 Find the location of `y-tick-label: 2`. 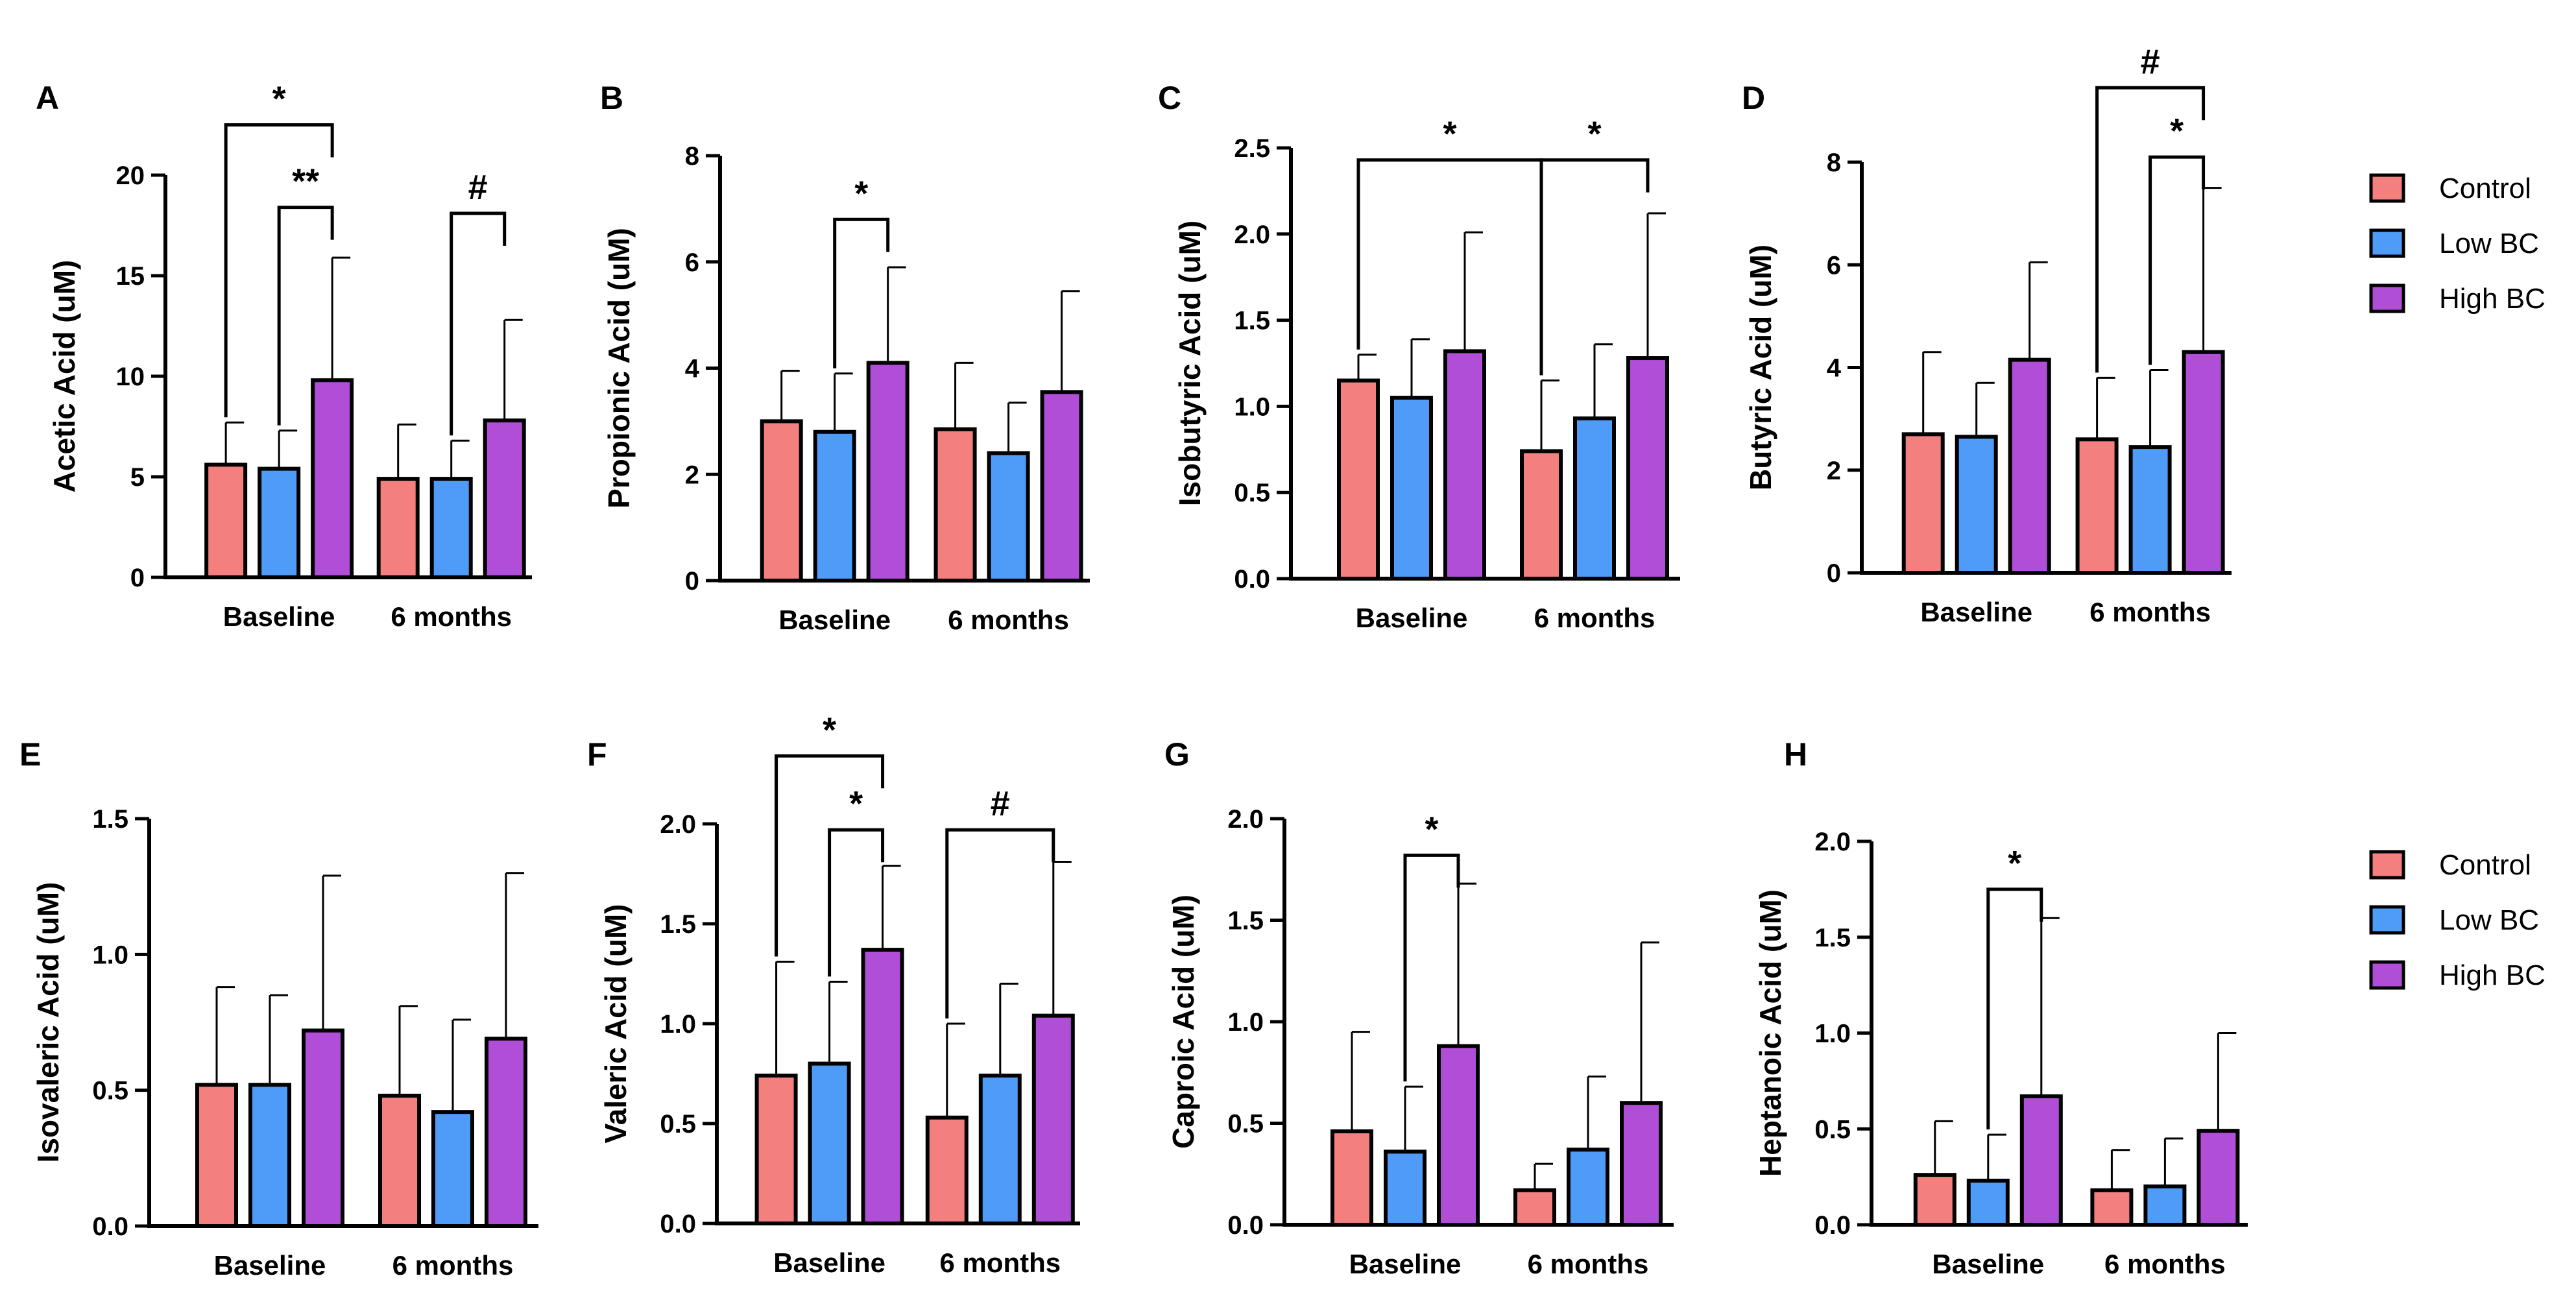

y-tick-label: 2 is located at coordinates (692, 475).